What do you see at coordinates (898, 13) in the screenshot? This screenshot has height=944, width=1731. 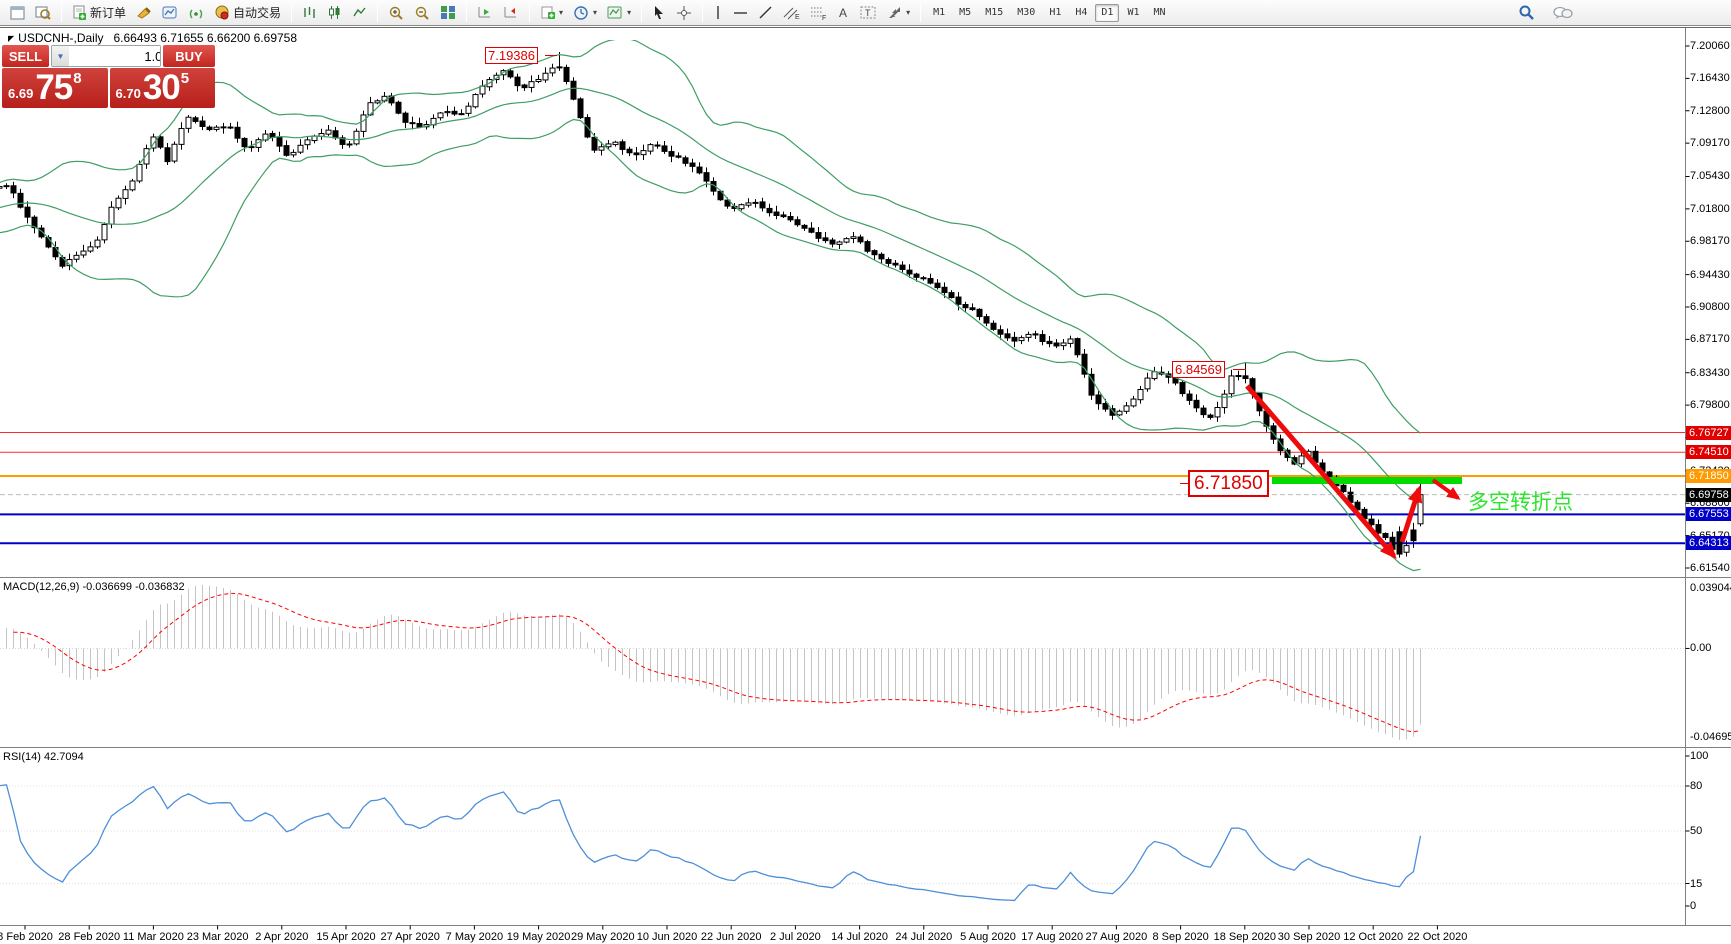 I see `arrows-tool-icon: ▾` at bounding box center [898, 13].